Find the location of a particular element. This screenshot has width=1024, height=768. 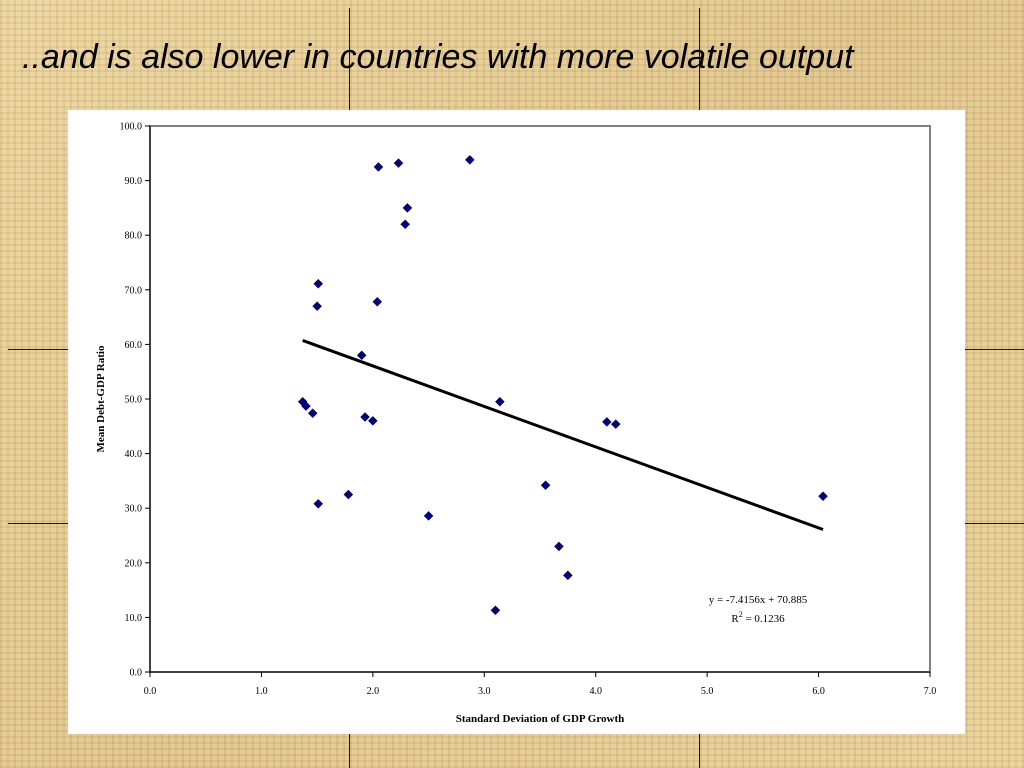

r-squared-label: R2 = 0.1236 is located at coordinates (758, 617).